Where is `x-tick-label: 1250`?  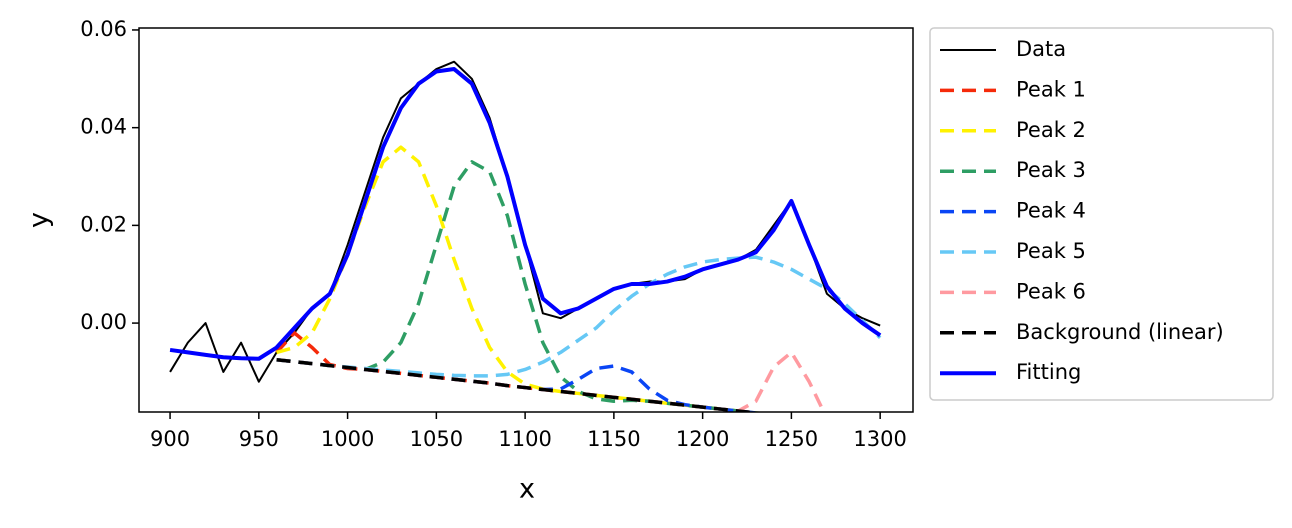
x-tick-label: 1250 is located at coordinates (791, 439).